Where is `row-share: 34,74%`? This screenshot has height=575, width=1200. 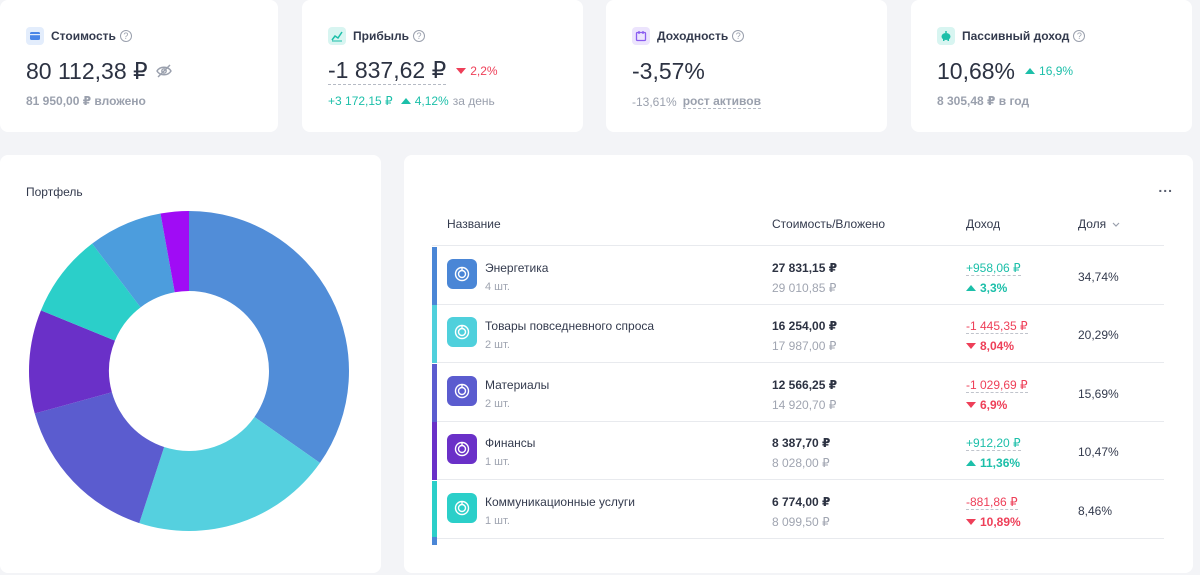
row-share: 34,74% is located at coordinates (1098, 277).